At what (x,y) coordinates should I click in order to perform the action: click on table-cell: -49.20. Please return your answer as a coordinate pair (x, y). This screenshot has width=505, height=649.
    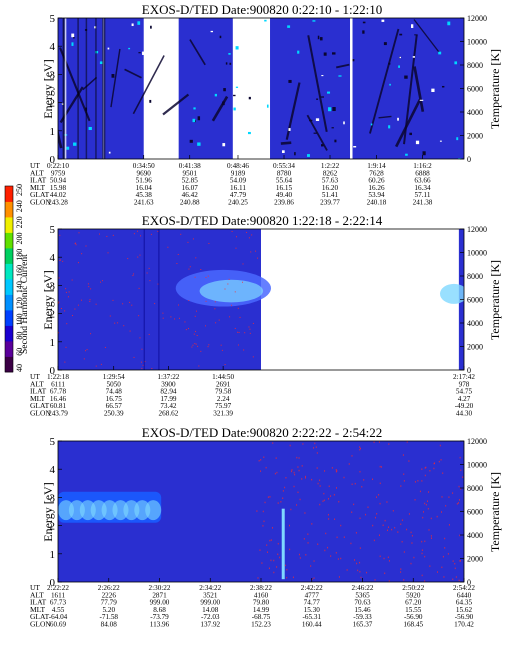
    Looking at the image, I should click on (464, 406).